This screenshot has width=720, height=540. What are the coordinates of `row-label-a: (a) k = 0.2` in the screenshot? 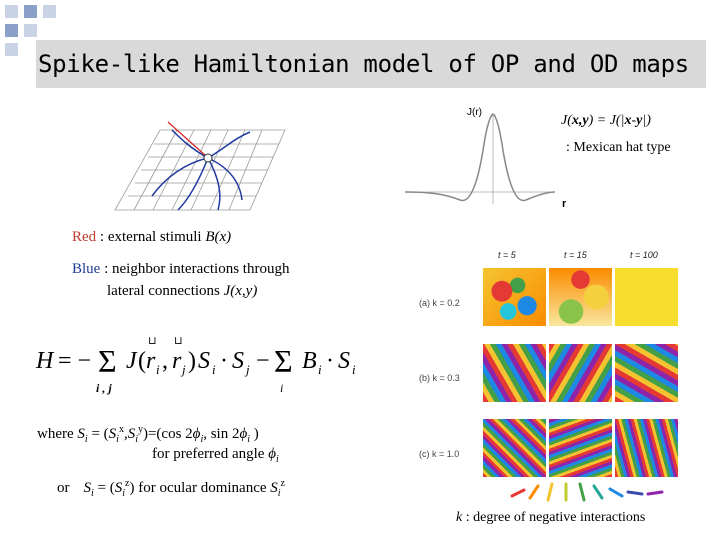 It's located at (439, 303).